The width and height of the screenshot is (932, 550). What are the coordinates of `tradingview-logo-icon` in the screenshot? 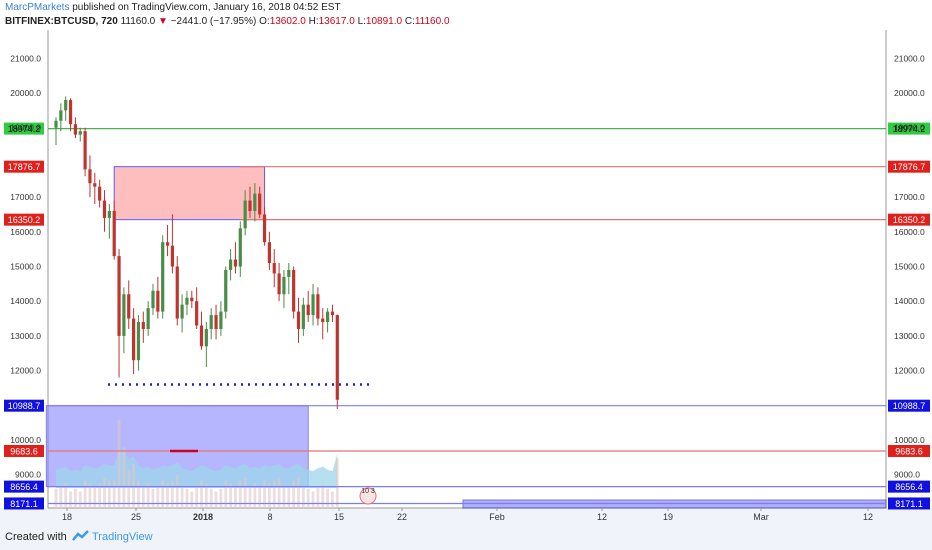 It's located at (81, 537).